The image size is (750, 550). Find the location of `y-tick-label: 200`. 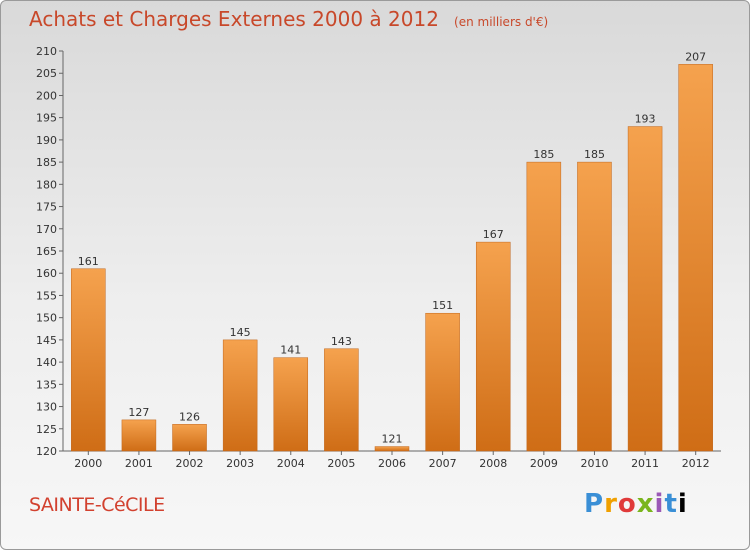

y-tick-label: 200 is located at coordinates (46, 95).